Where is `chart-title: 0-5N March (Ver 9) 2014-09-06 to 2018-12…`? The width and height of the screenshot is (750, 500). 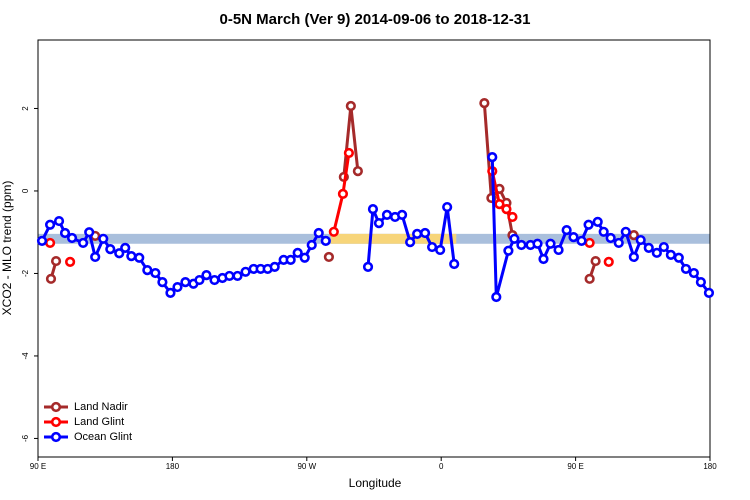 chart-title: 0-5N March (Ver 9) 2014-09-06 to 2018-12… is located at coordinates (374, 19).